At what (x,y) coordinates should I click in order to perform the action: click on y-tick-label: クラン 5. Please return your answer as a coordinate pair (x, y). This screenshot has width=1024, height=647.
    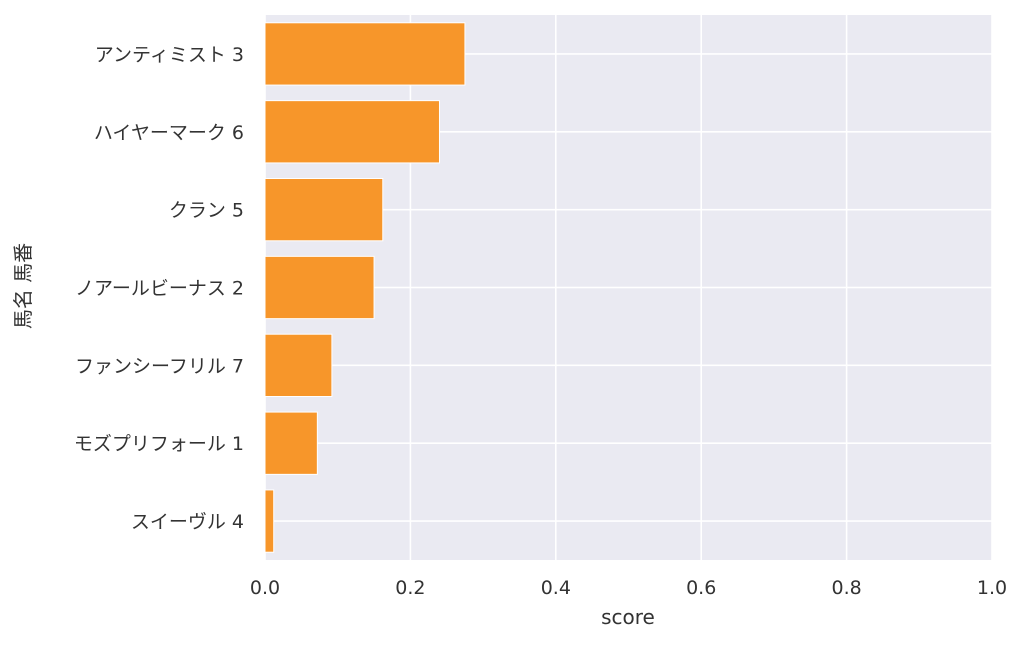
    Looking at the image, I should click on (206, 211).